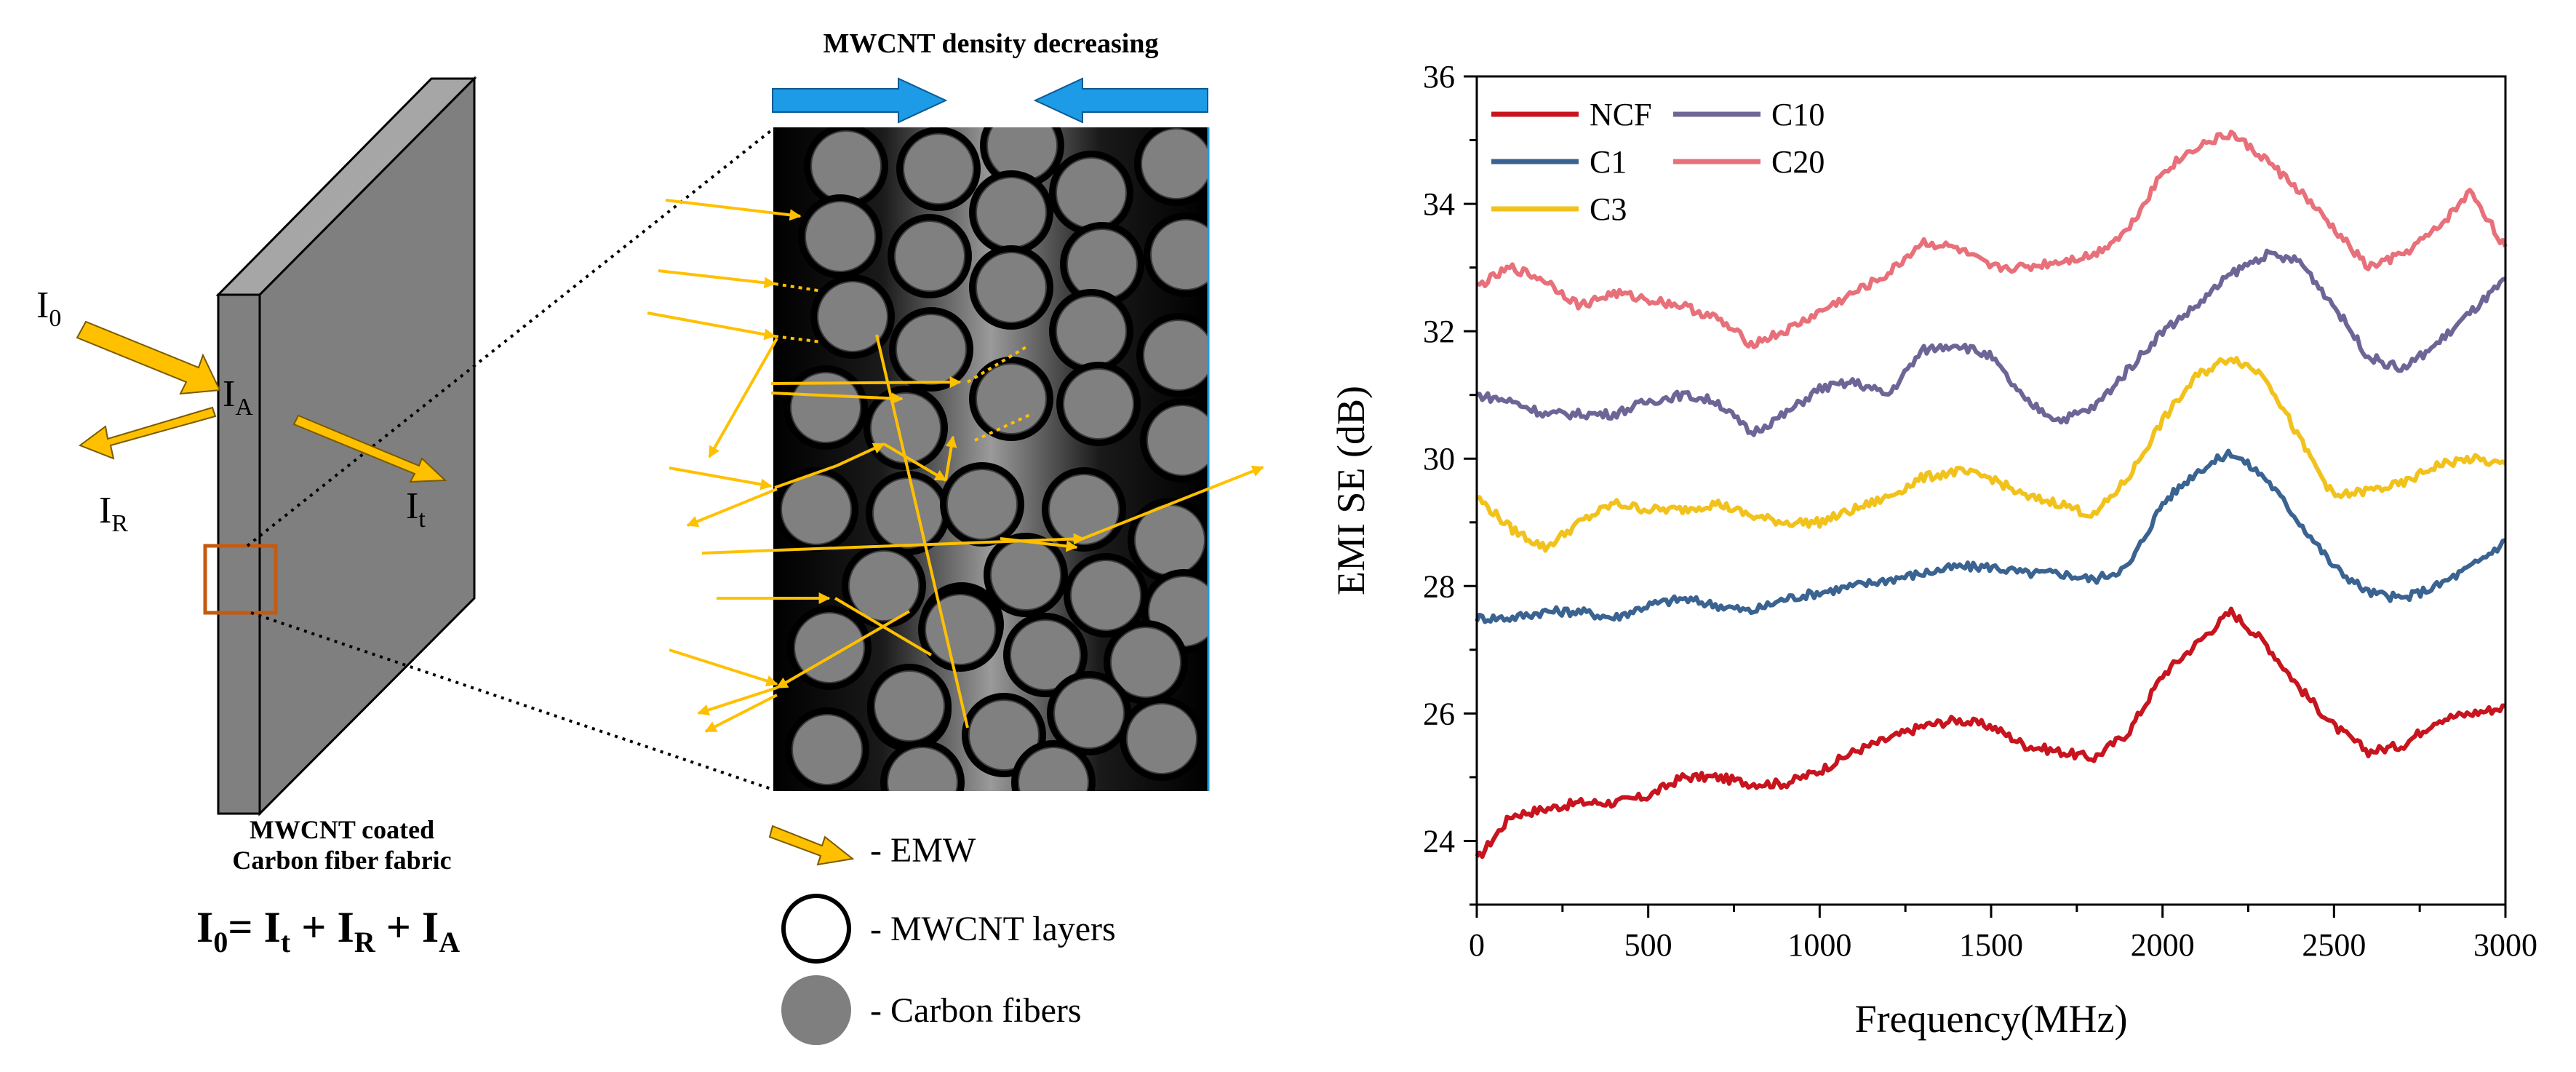 The height and width of the screenshot is (1072, 2576). Describe the element at coordinates (369, 448) in the screenshot. I see `transmitted-arrow` at that location.